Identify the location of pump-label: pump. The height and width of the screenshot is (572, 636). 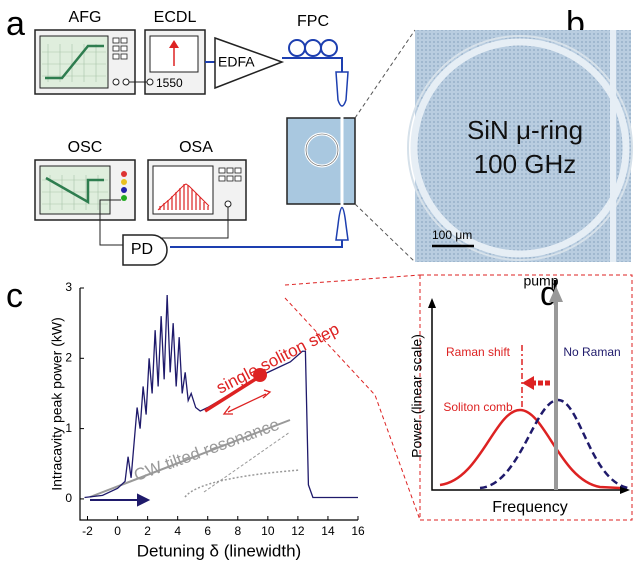
(540, 281).